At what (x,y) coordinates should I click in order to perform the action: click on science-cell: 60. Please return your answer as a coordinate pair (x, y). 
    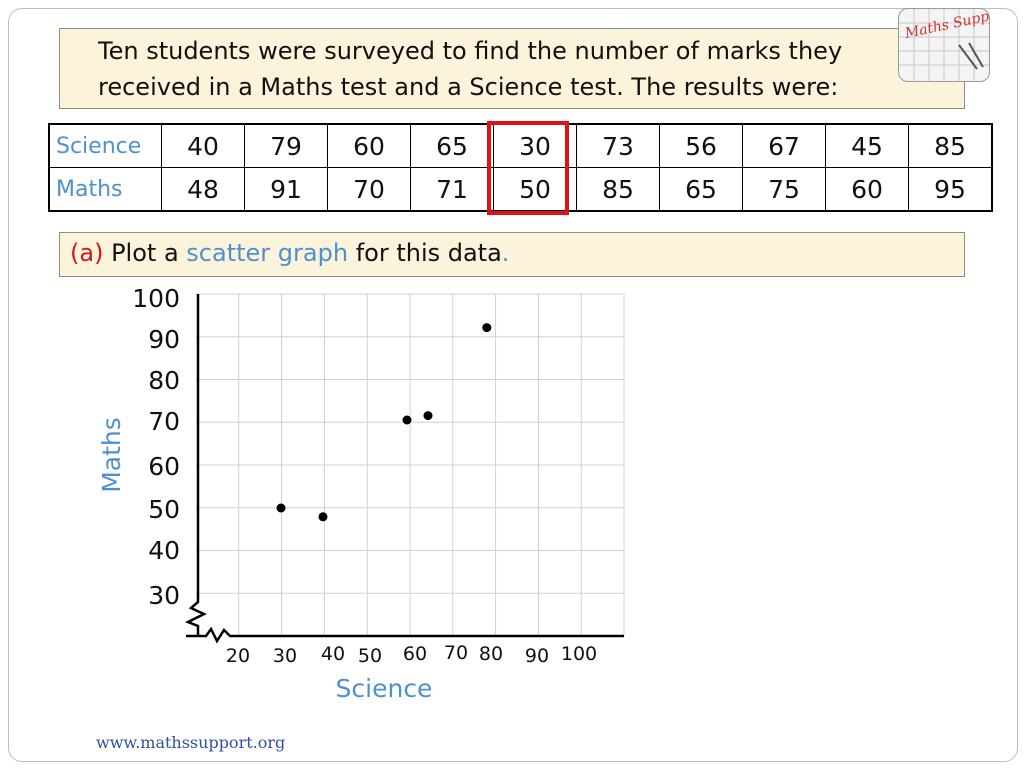
    Looking at the image, I should click on (369, 145).